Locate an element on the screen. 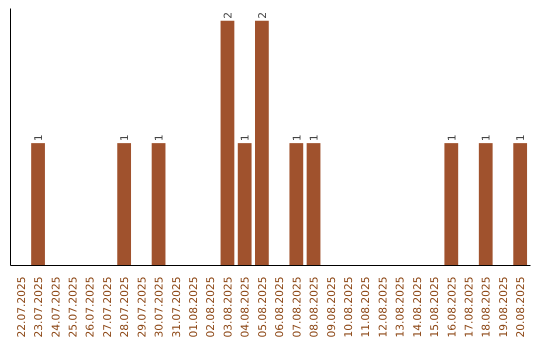 The height and width of the screenshot is (340, 540). x-tick-label: 24.07.2025 is located at coordinates (55, 307).